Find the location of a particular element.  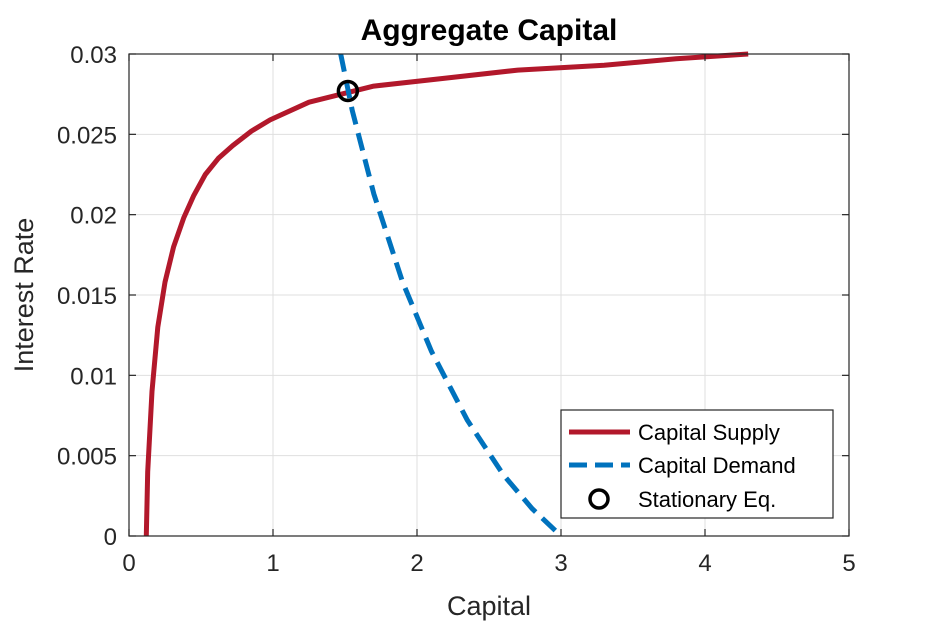

x-tick-label: 3 is located at coordinates (560, 563).